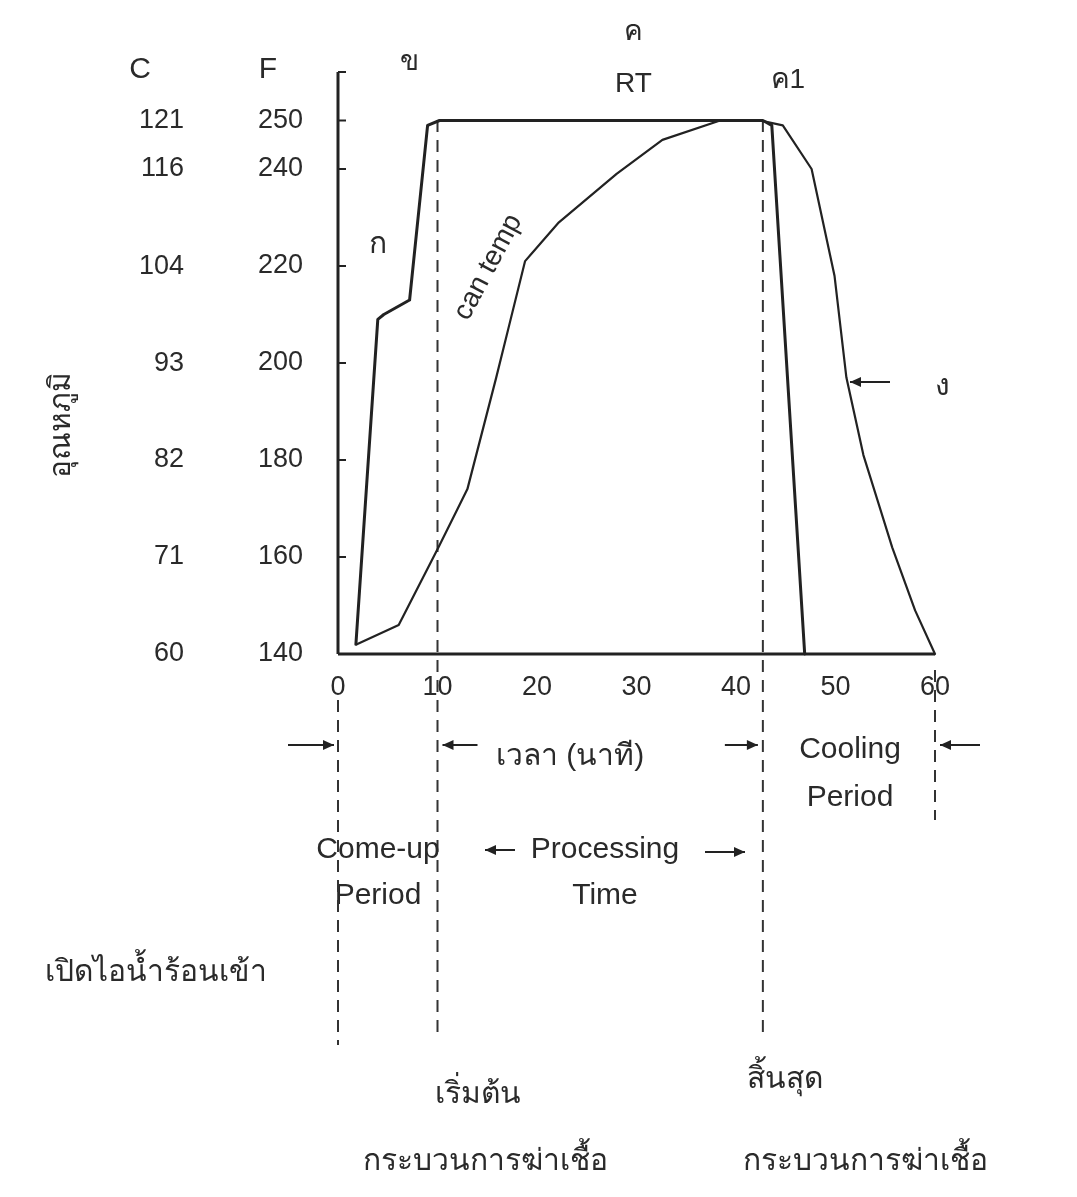 This screenshot has height=1197, width=1077. What do you see at coordinates (280, 361) in the screenshot?
I see `y-tick-label: 200` at bounding box center [280, 361].